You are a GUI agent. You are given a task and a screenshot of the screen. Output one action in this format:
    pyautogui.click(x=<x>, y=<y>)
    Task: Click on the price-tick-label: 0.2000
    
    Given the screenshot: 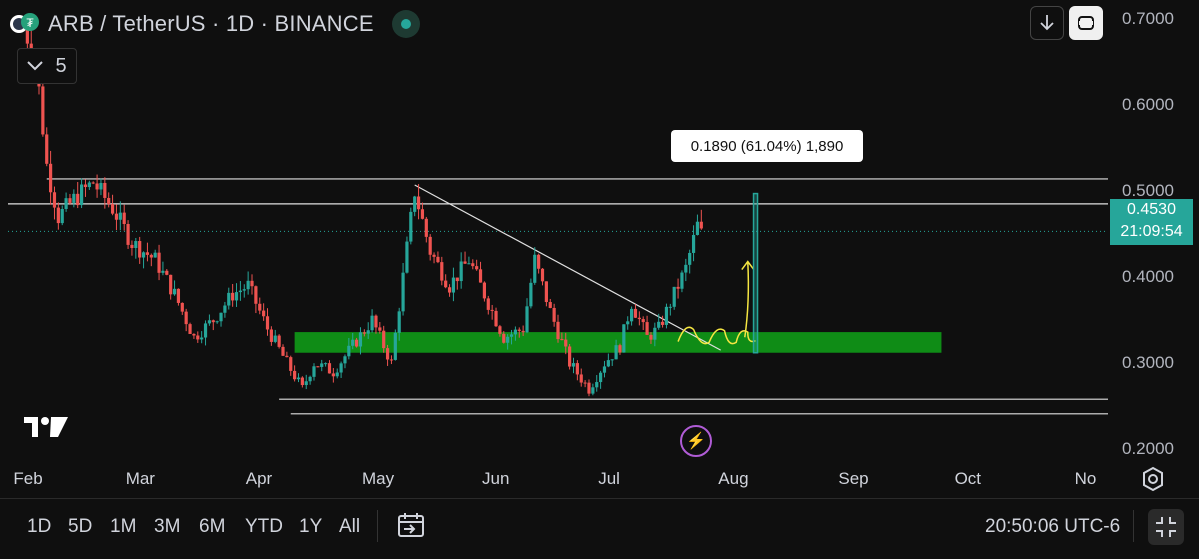 What is the action you would take?
    pyautogui.click(x=1148, y=449)
    